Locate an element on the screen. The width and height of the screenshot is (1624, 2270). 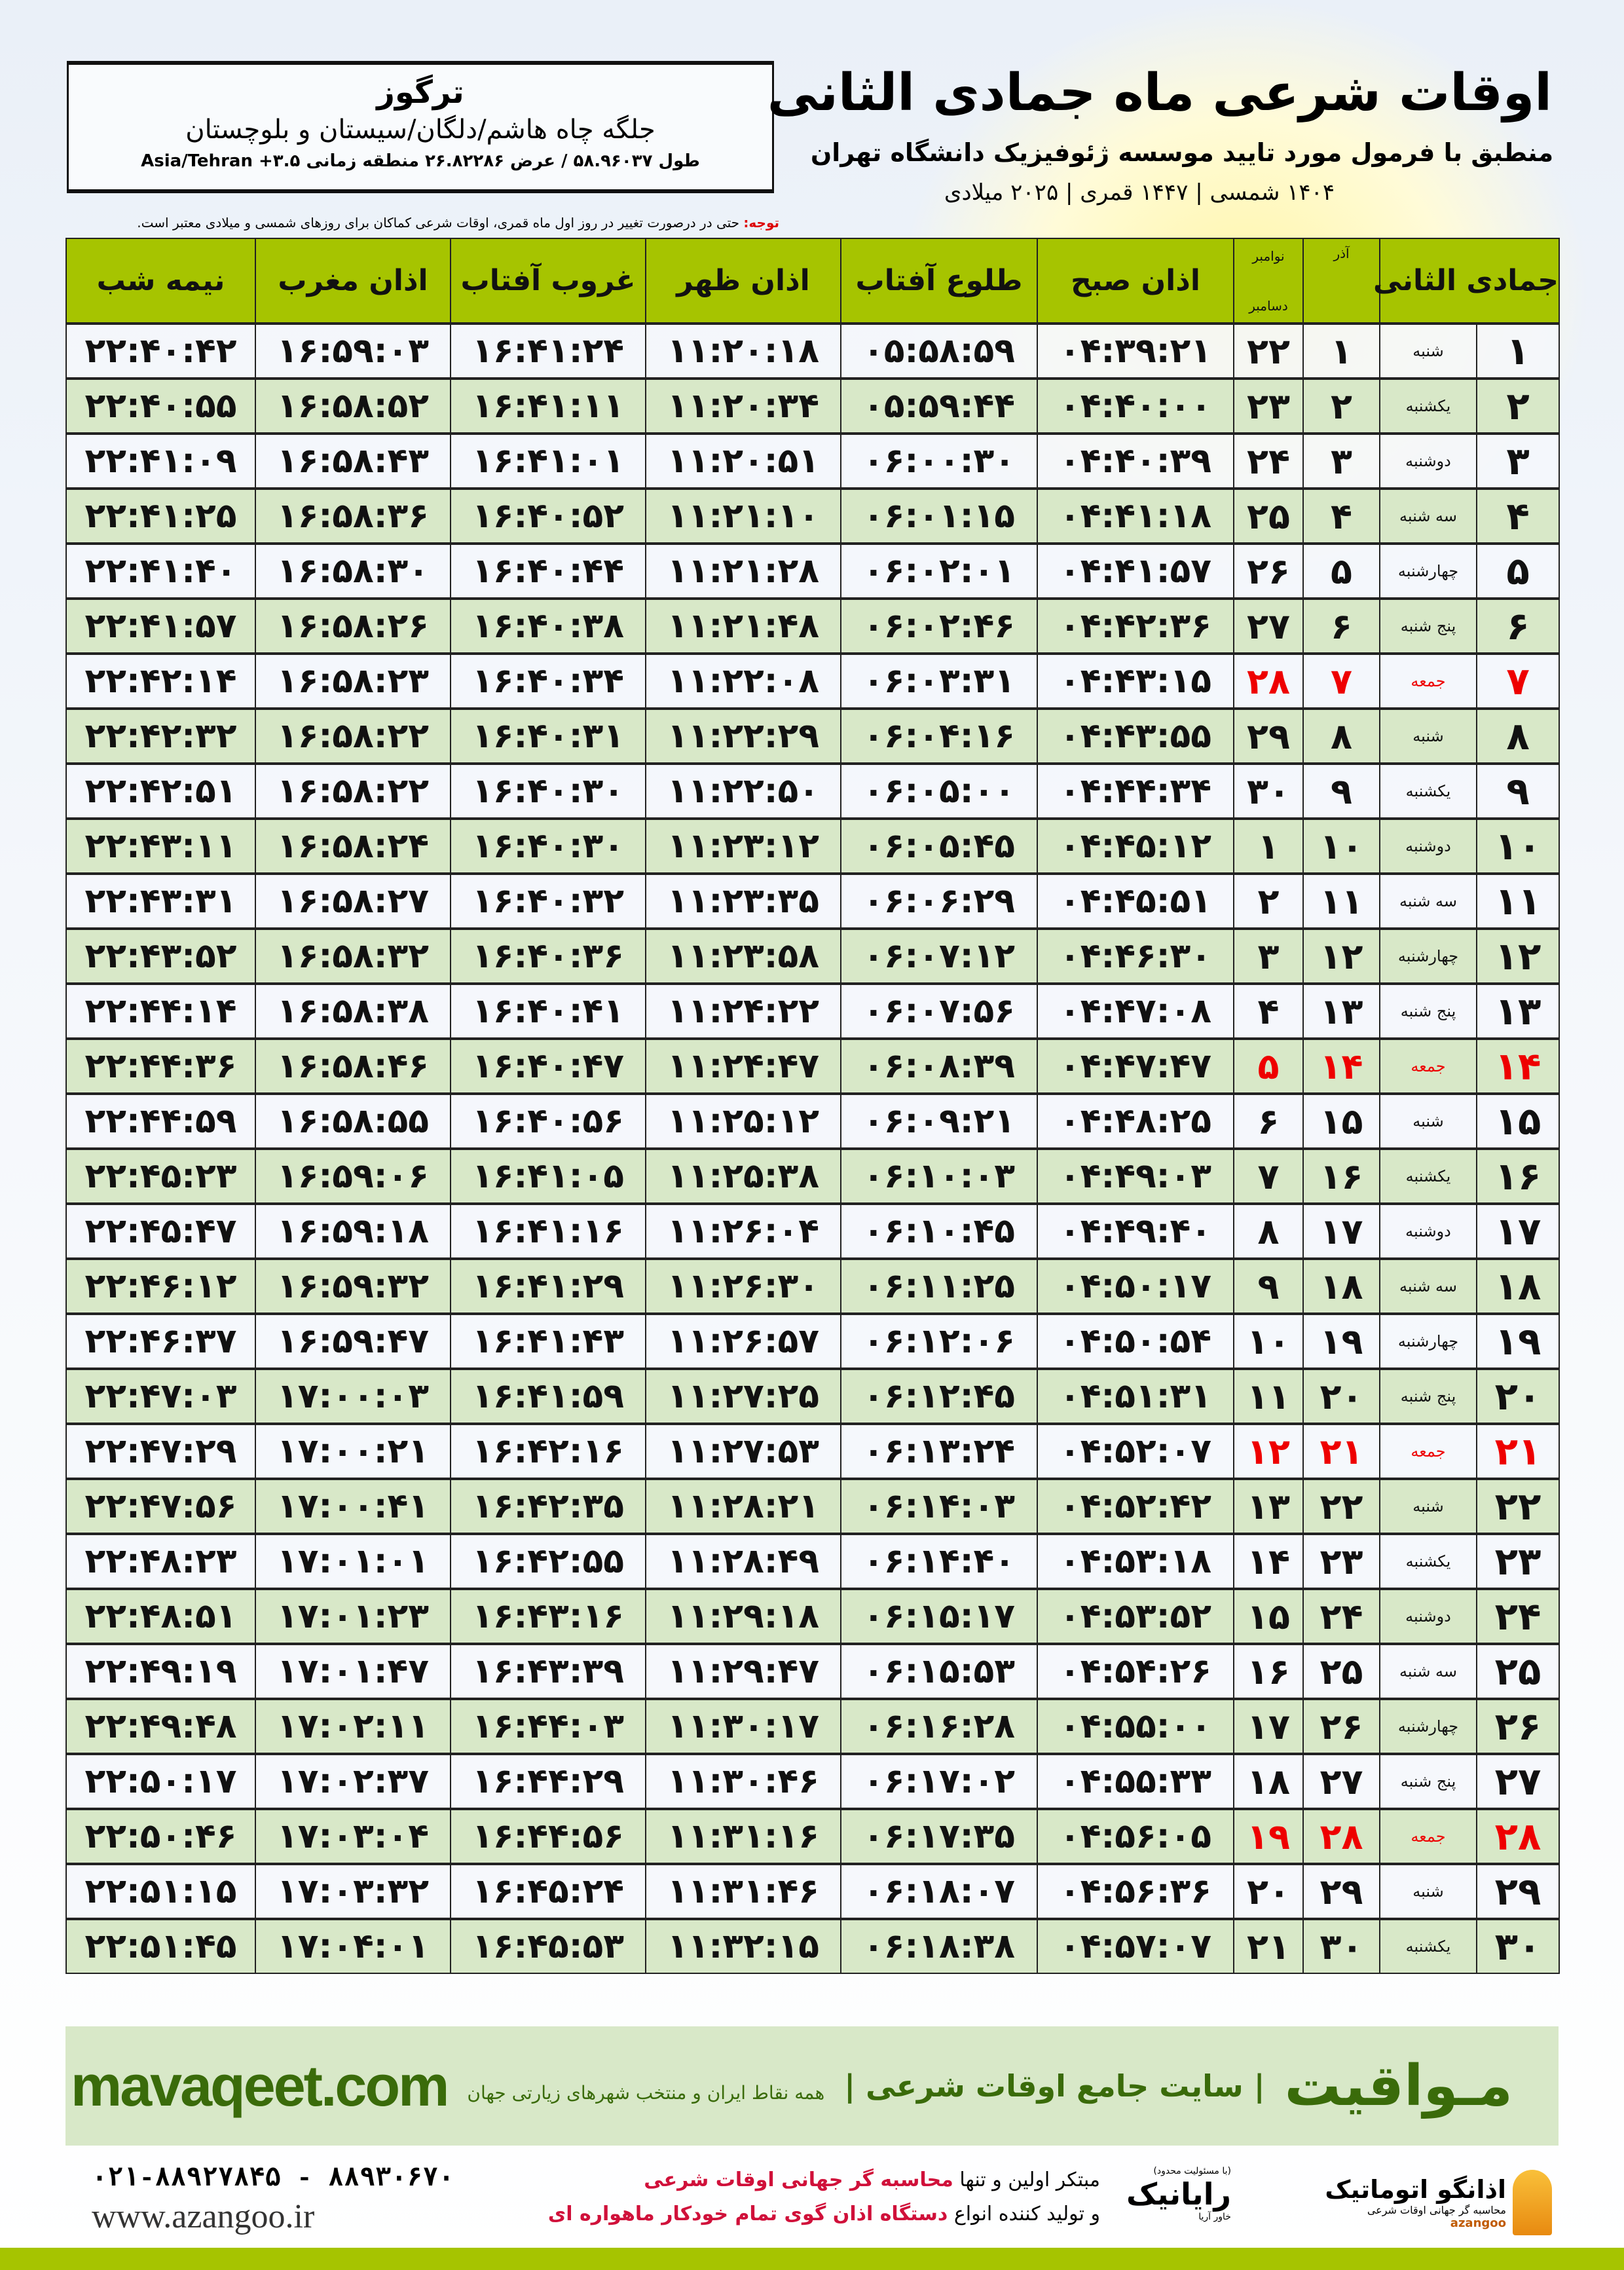
mavaqeet-url: mavaqeet.com is located at coordinates (259, 2085).